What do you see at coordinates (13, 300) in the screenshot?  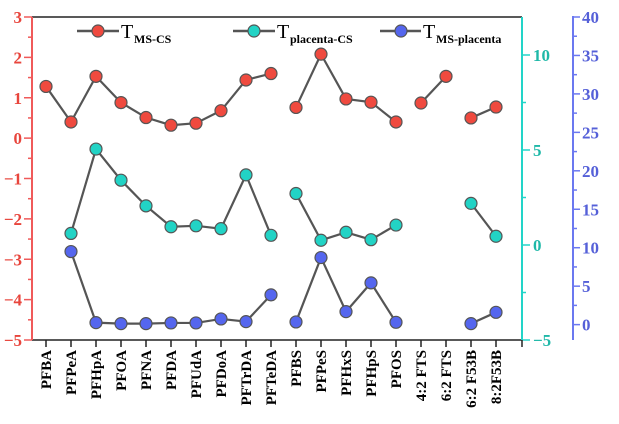 I see `left-tick-label: −4` at bounding box center [13, 300].